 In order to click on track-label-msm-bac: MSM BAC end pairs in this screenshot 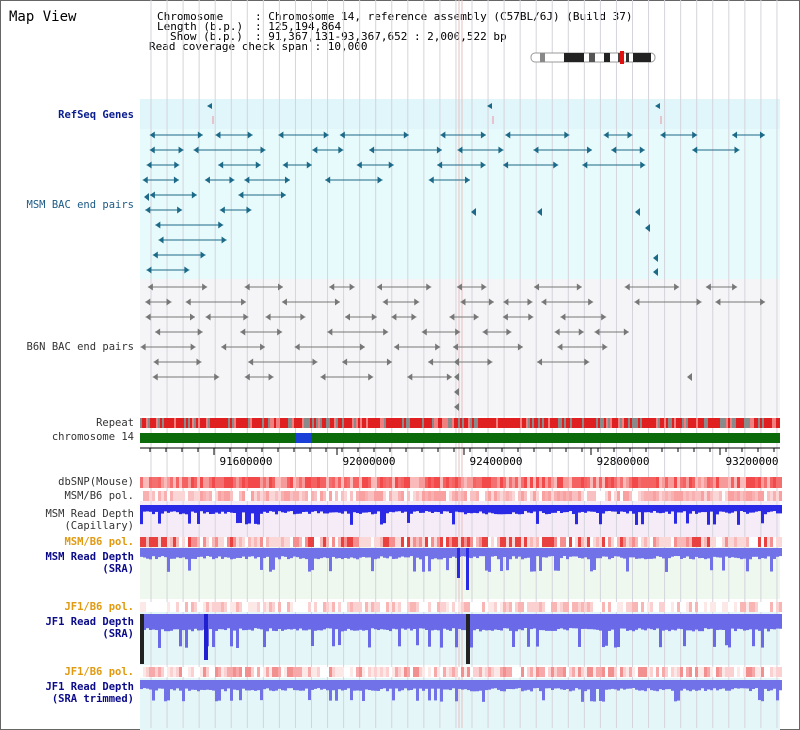, I will do `click(80, 205)`.